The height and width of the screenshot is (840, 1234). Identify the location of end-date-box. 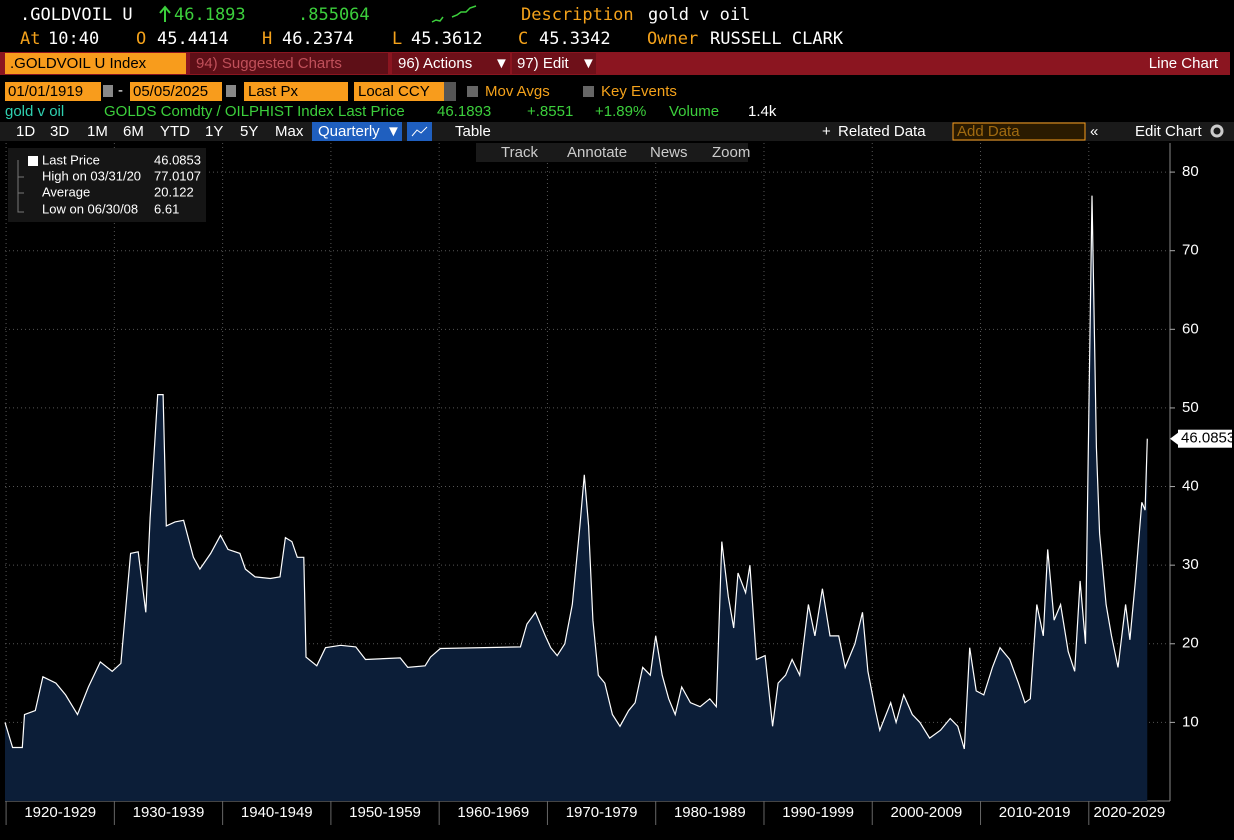
(176, 91).